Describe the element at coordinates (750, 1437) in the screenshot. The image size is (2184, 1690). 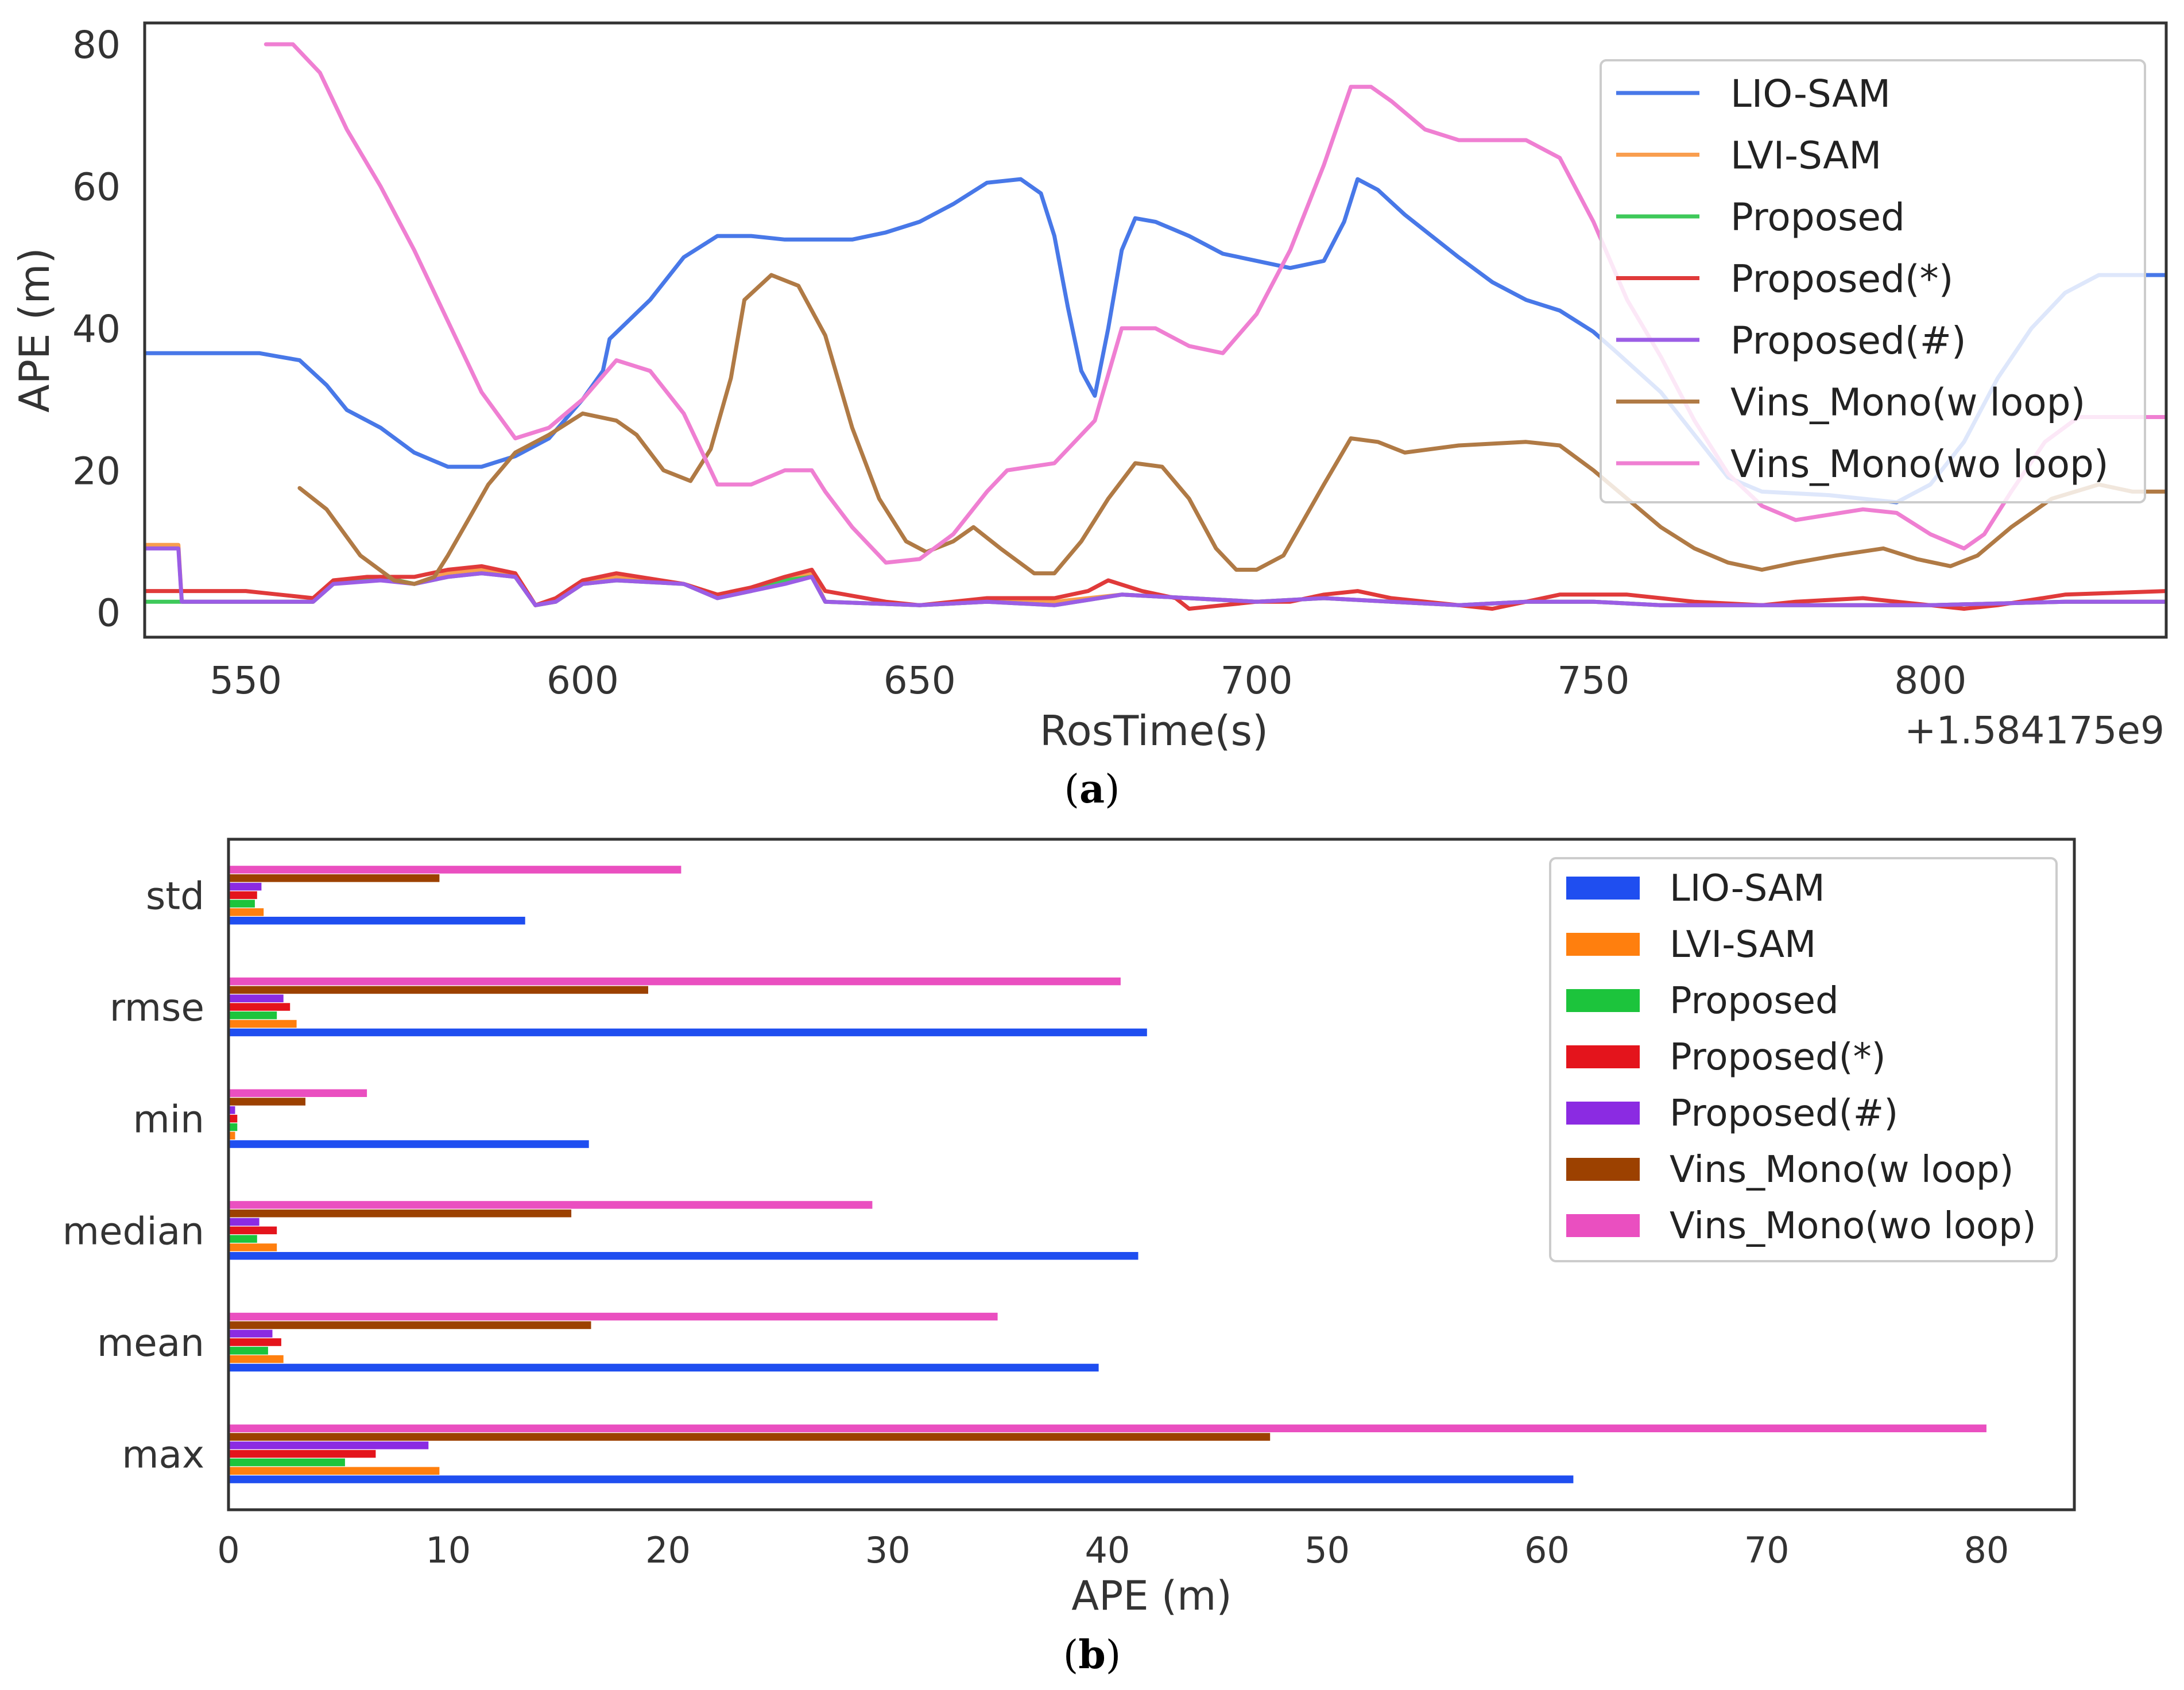
I see `bar-max-vins-mono-w-loop-` at that location.